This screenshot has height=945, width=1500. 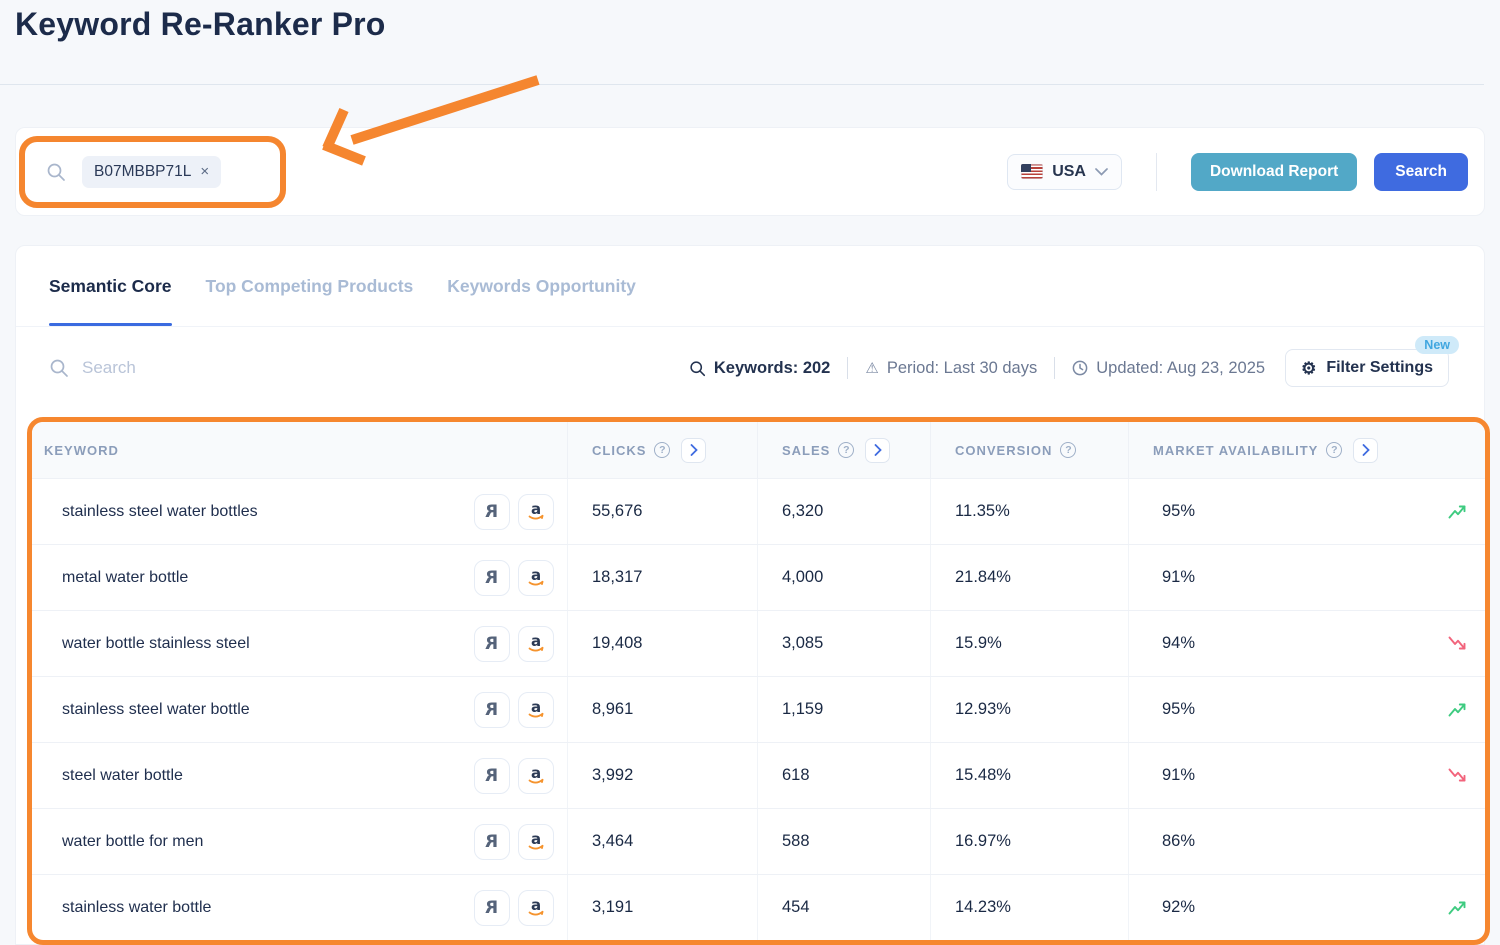 I want to click on keyword-search-input, so click(x=232, y=368).